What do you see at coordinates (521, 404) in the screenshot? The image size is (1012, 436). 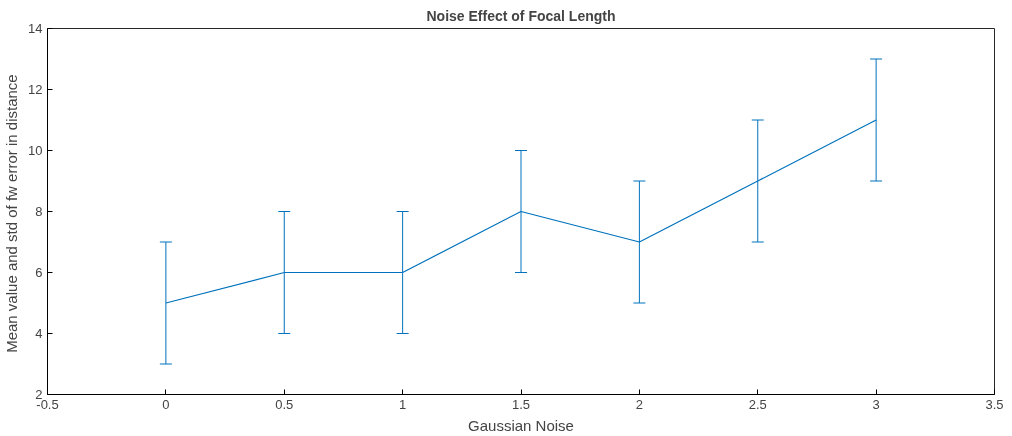 I see `x-tick-label: 1.5` at bounding box center [521, 404].